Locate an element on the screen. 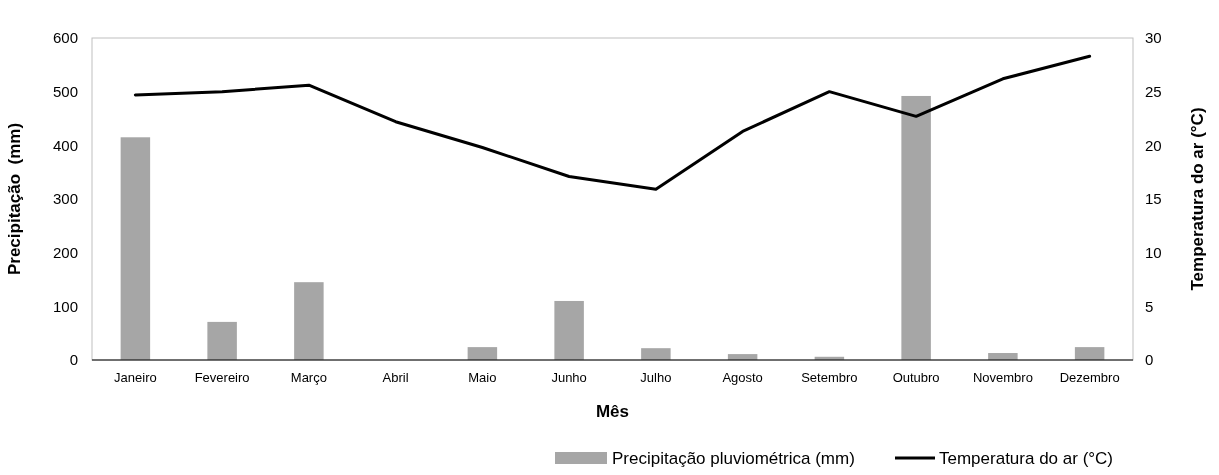 The height and width of the screenshot is (475, 1219). y2-axis-title: Temperatura do ar (°C) is located at coordinates (1197, 199).